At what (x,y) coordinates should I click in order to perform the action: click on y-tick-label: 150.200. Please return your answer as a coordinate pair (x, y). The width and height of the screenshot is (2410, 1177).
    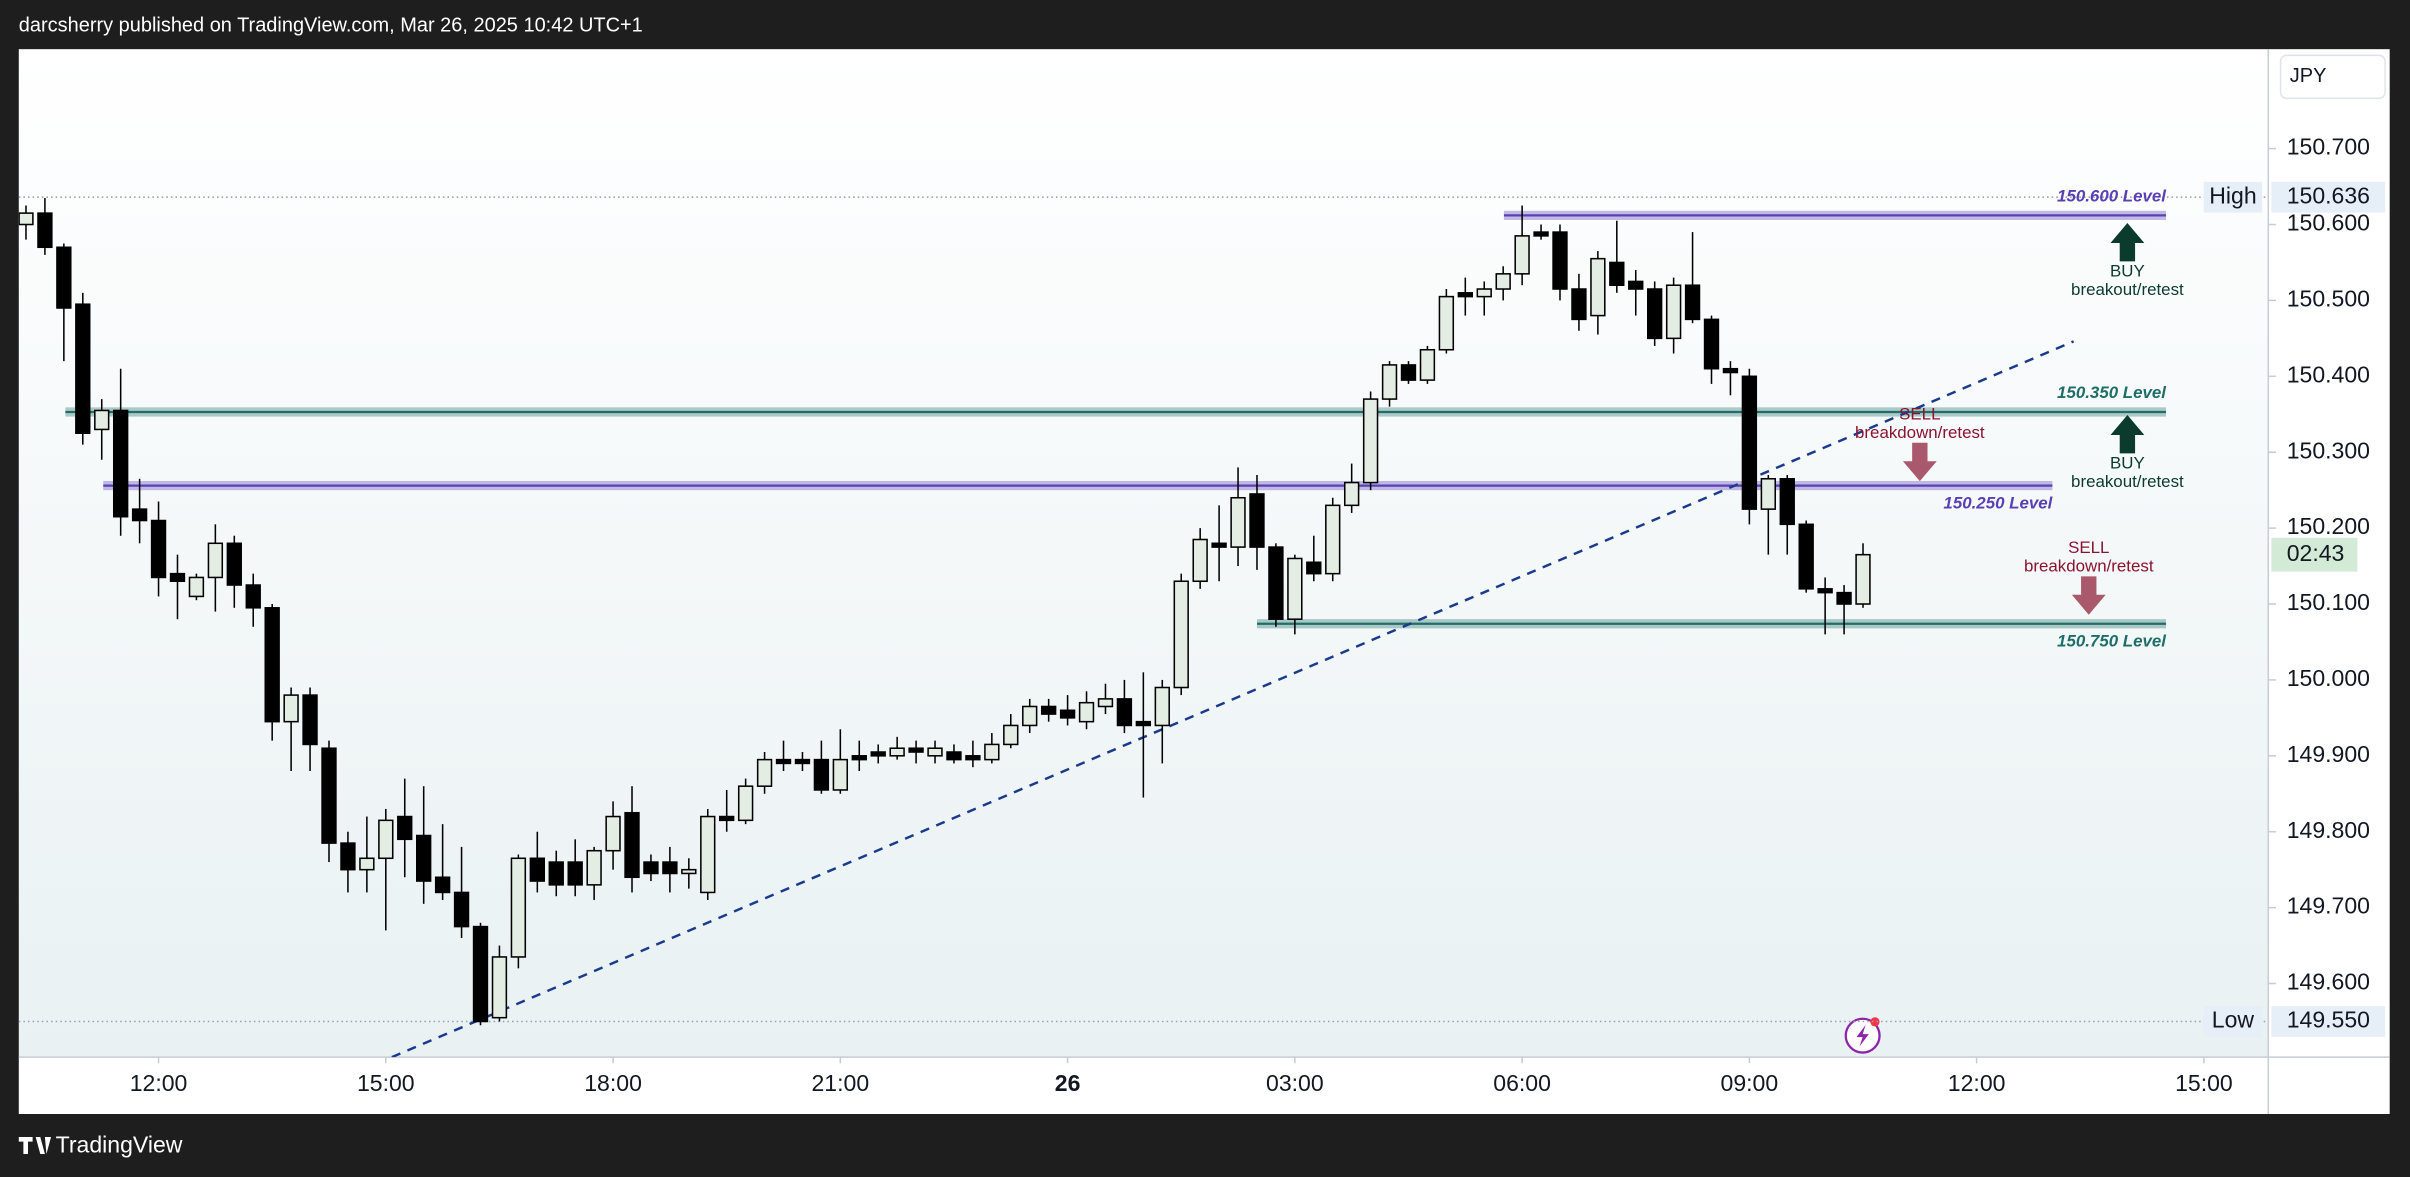
    Looking at the image, I should click on (2328, 526).